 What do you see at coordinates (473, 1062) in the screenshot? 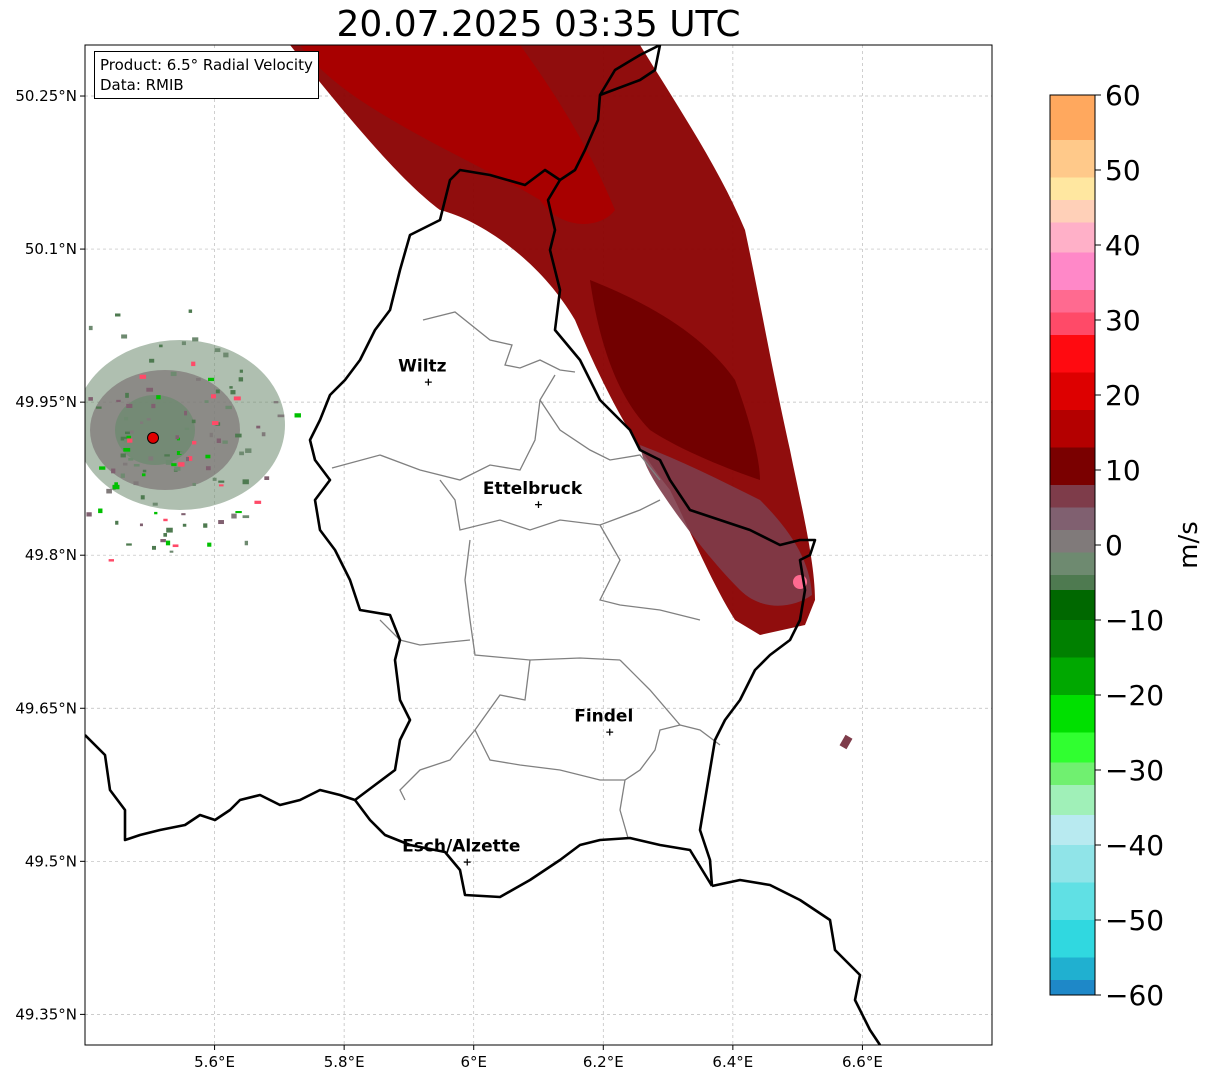
I see `x-tick-label-2: 6°E` at bounding box center [473, 1062].